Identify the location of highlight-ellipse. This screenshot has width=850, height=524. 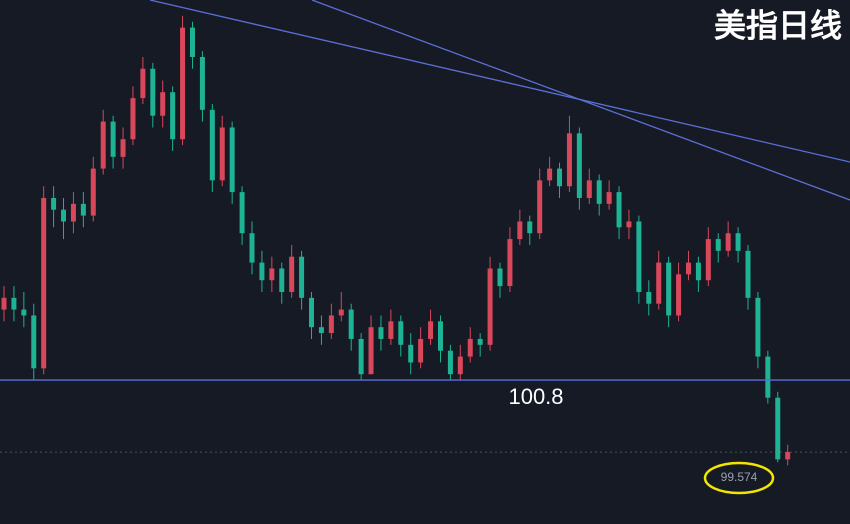
(739, 478).